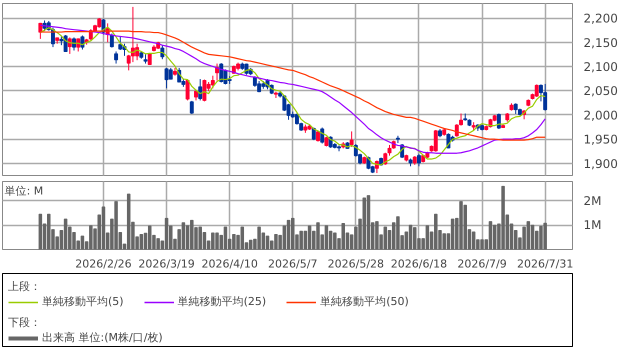 The width and height of the screenshot is (636, 355). I want to click on y-tick-label: 1,900, so click(601, 163).